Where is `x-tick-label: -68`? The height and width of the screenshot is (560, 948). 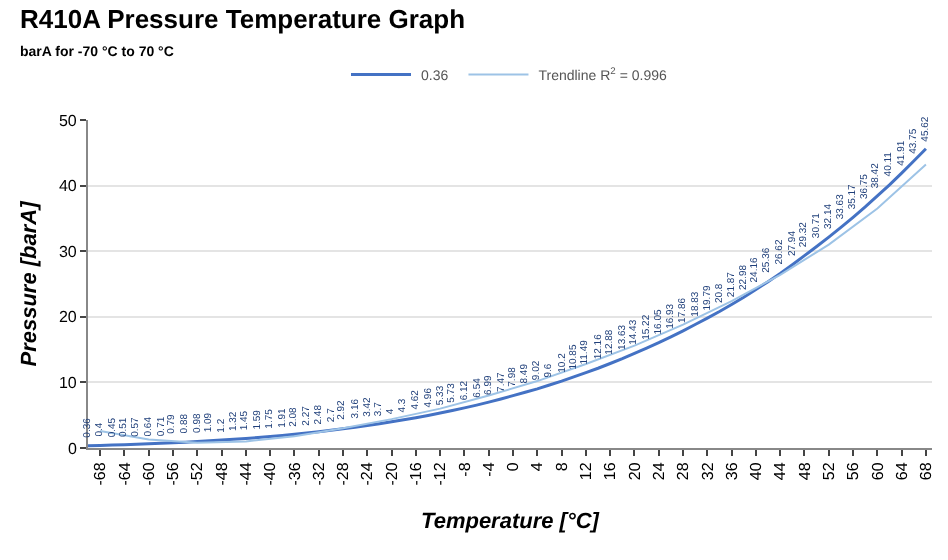
x-tick-label: -68 is located at coordinates (100, 473).